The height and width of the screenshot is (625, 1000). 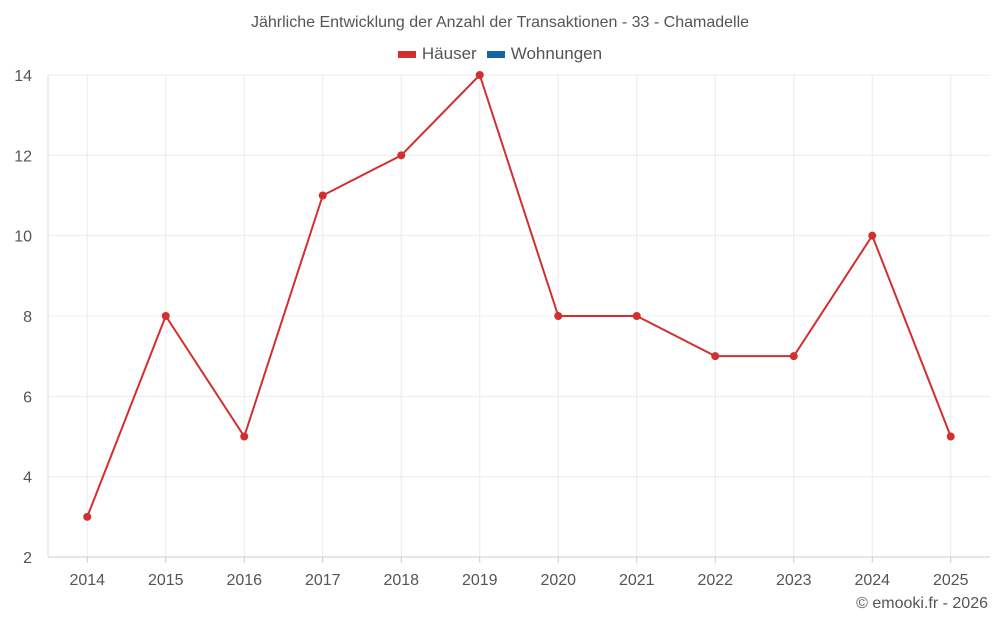 I want to click on x-tick-label: 2025, so click(x=951, y=580).